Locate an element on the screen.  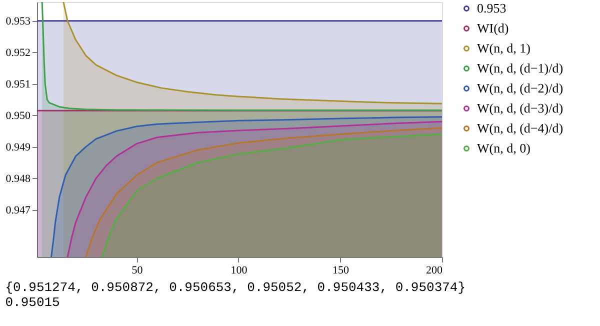
y-tick-label: 0.951 is located at coordinates (18, 84).